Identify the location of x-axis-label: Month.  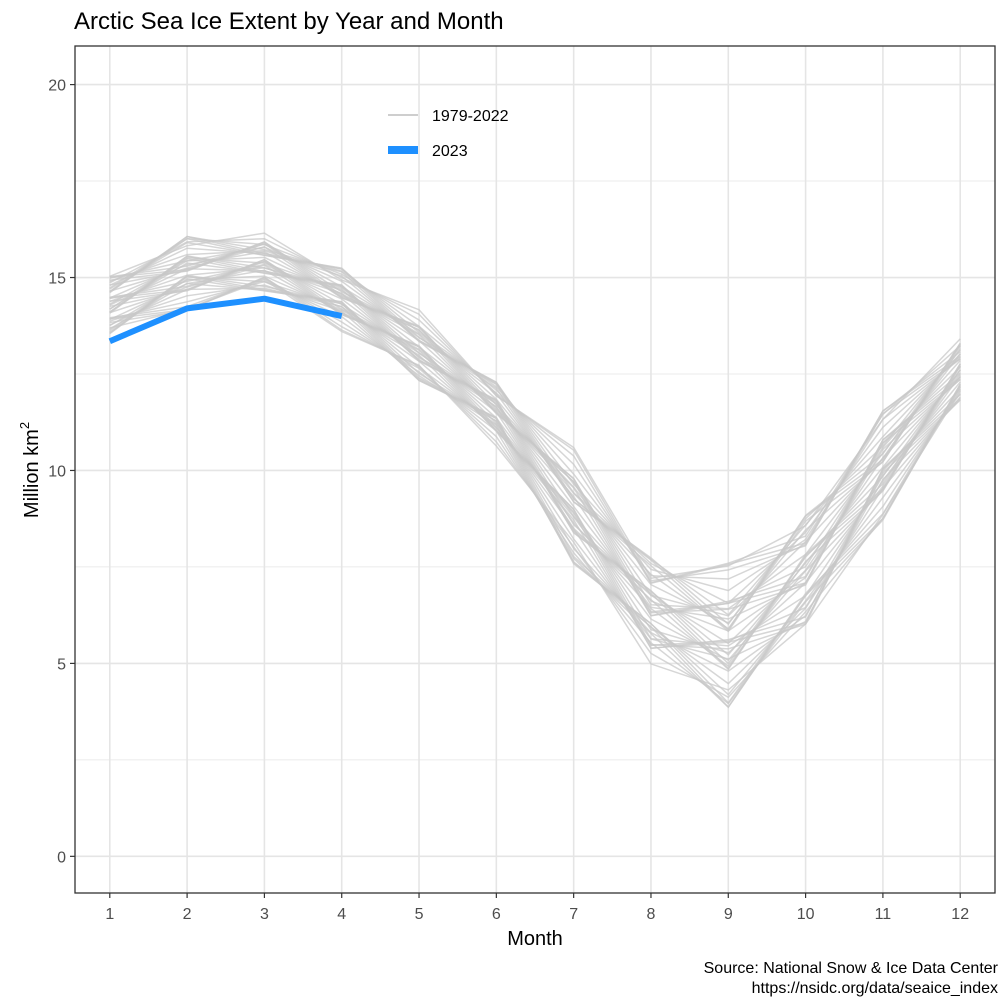
(535, 939).